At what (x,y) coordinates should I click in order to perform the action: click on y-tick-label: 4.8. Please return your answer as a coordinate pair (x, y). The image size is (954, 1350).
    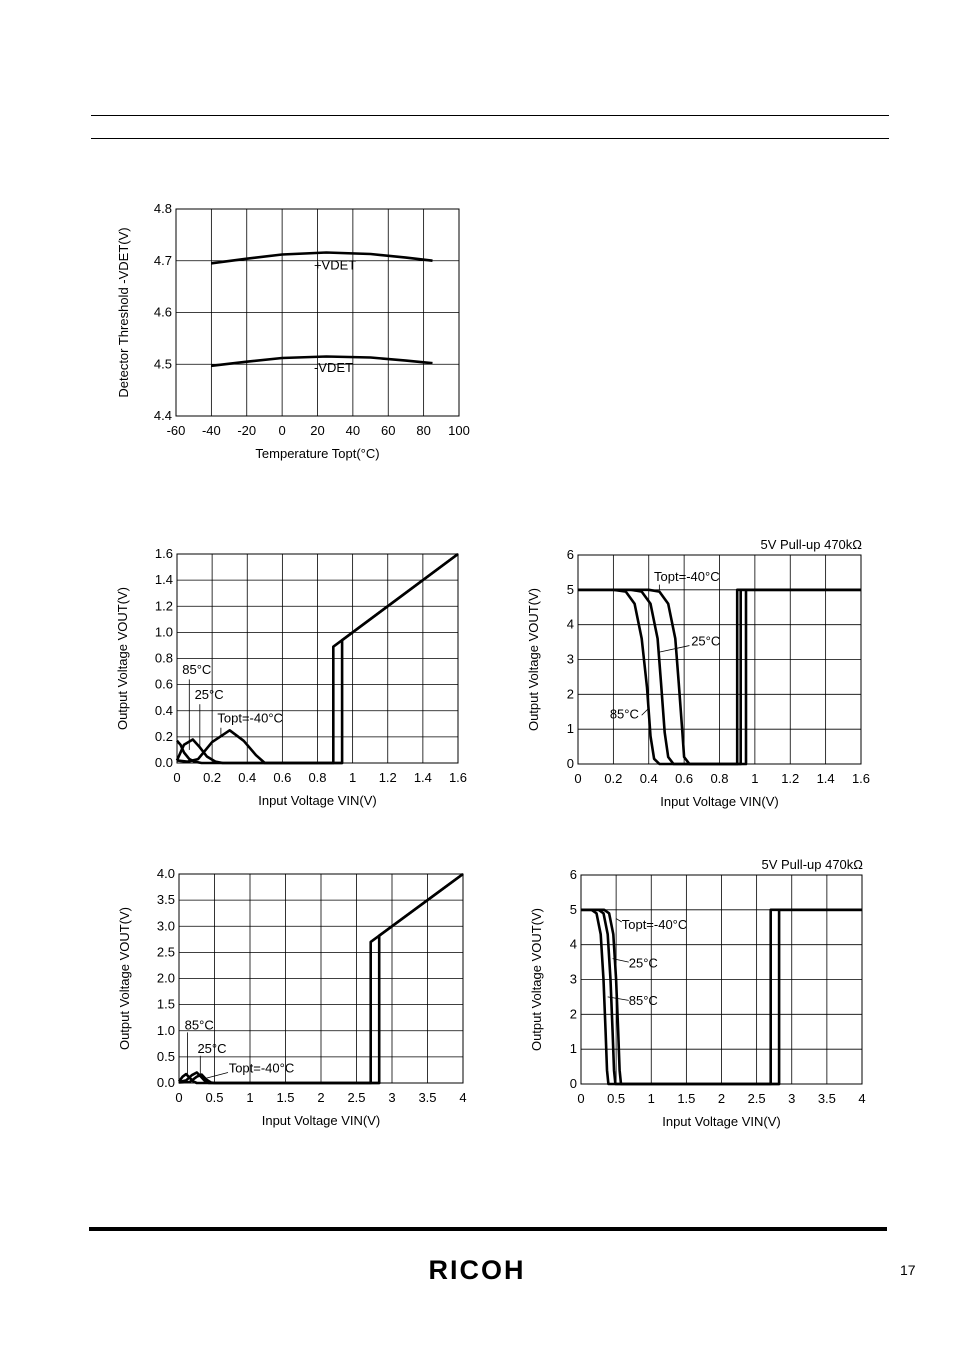
    Looking at the image, I should click on (163, 208).